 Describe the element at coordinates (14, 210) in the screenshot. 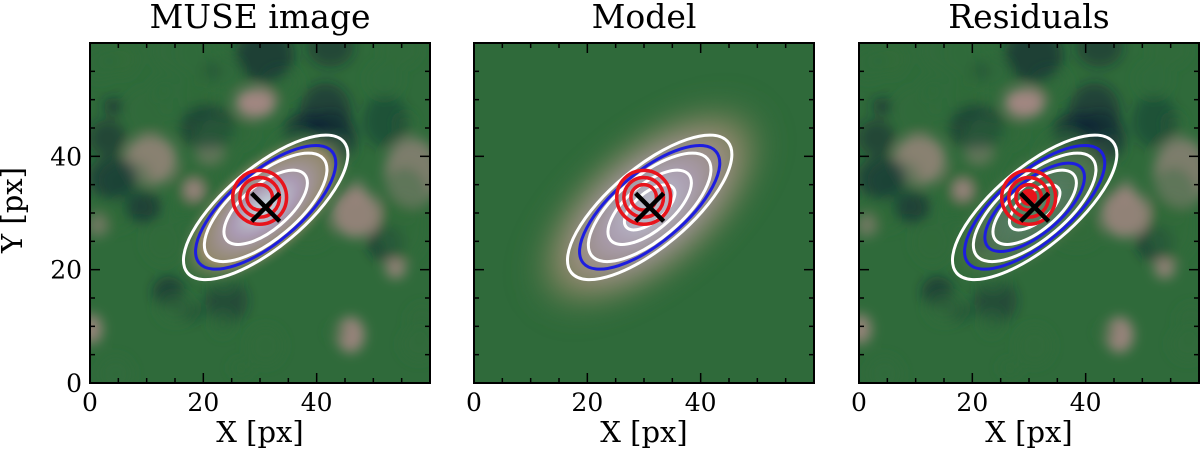

I see `y-axis-label: Y [px]` at that location.